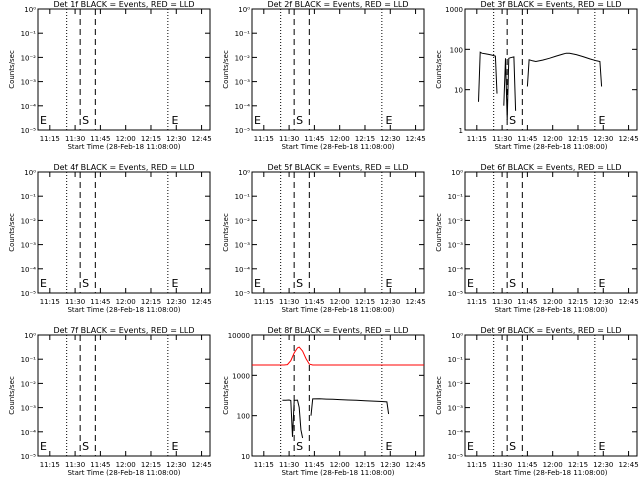  Describe the element at coordinates (337, 167) in the screenshot. I see `chart-title: Det 5f BLACK = Events, RED = LLD` at that location.